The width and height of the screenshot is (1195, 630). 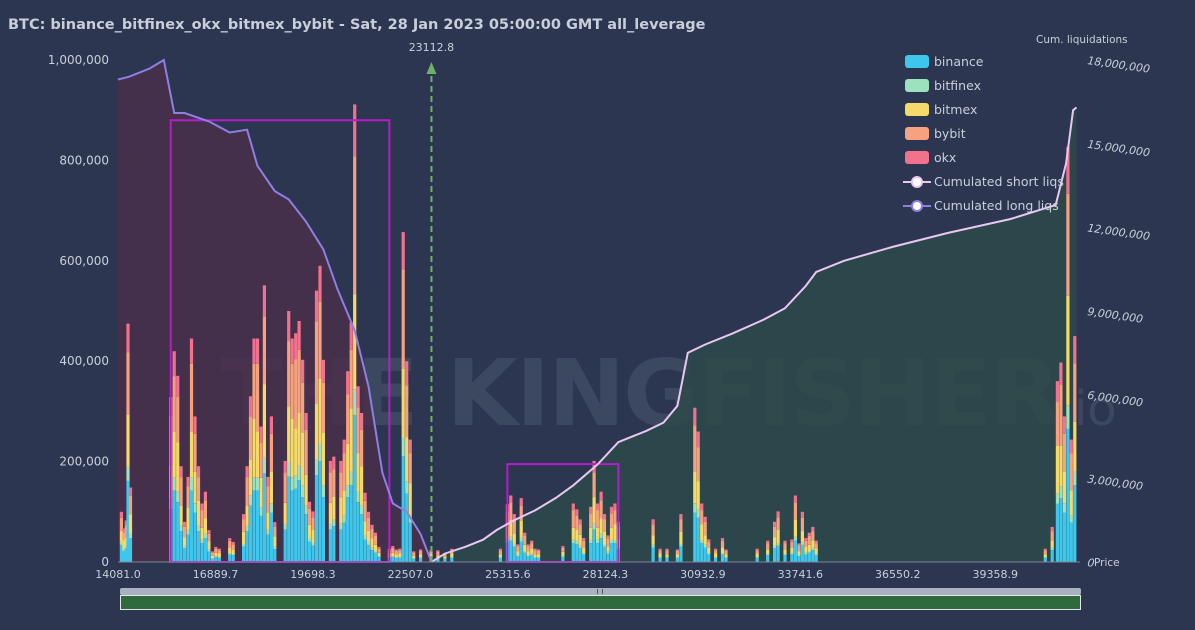 What do you see at coordinates (950, 133) in the screenshot?
I see `legend-label: bybit` at bounding box center [950, 133].